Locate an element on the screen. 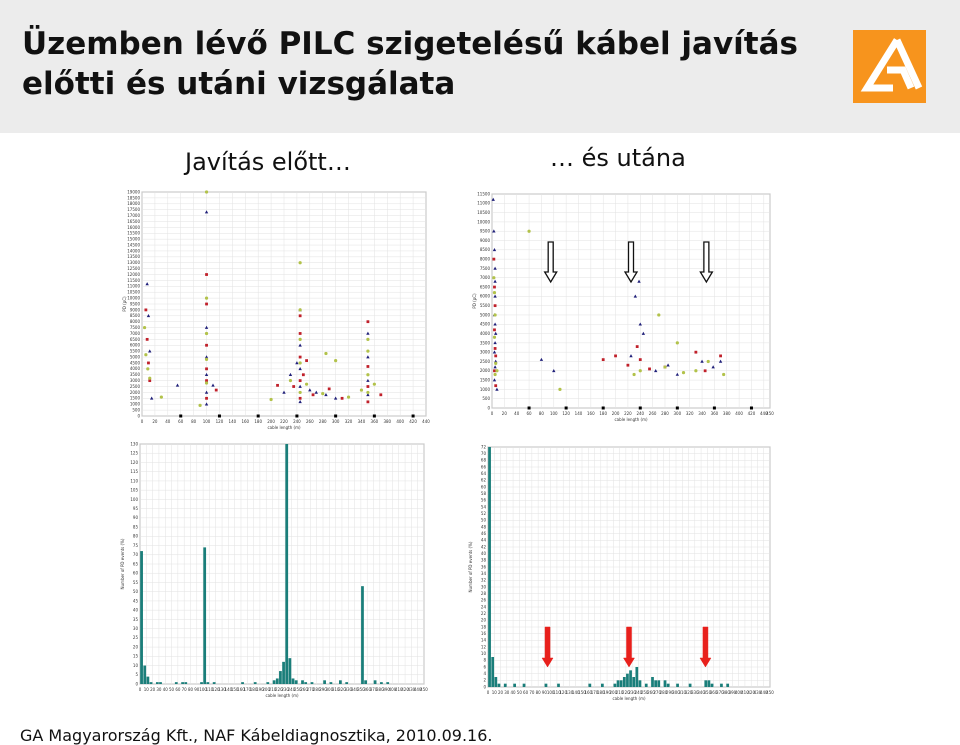  y-tick-label: 26 is located at coordinates (484, 600).